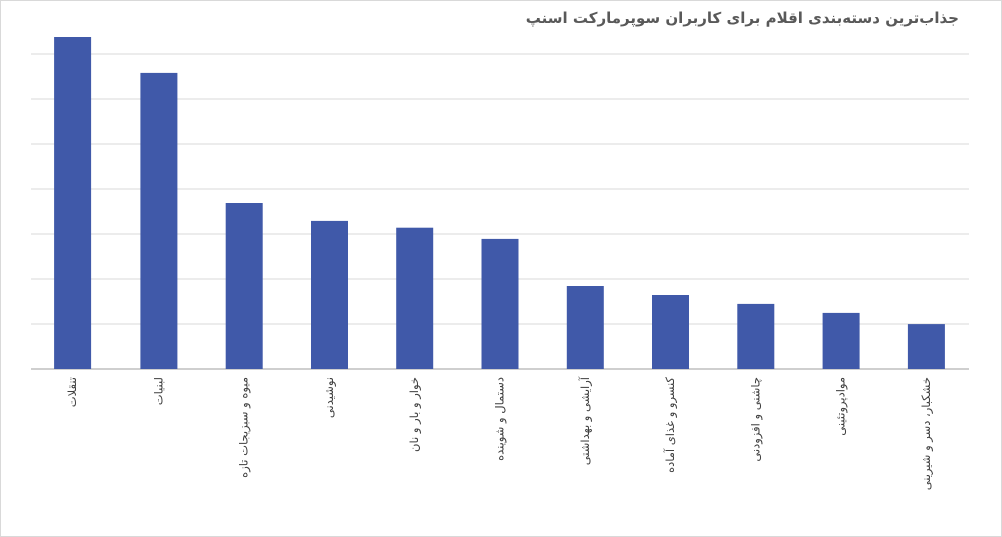 The image size is (1002, 537). Describe the element at coordinates (670, 424) in the screenshot. I see `category-label: کنسرو و غذای آماده` at that location.